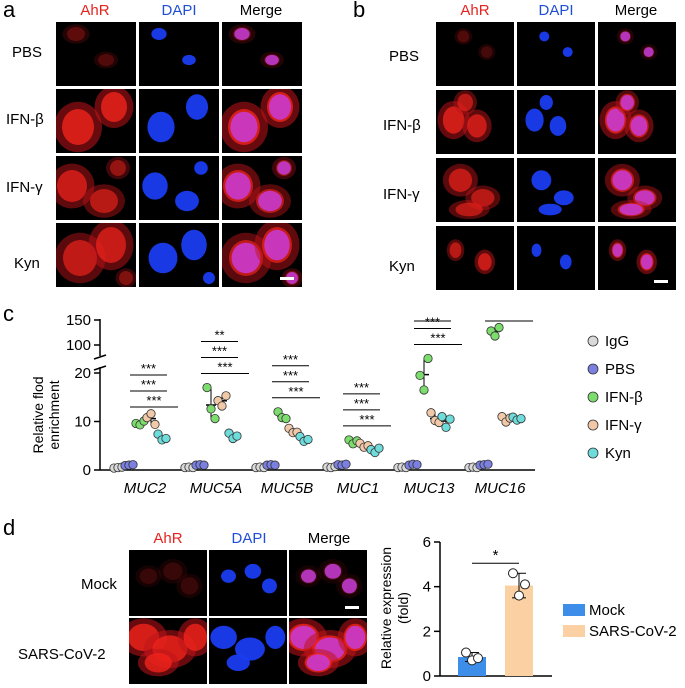 This screenshot has height=688, width=685. I want to click on panel-a-tile-r2-dapi, so click(179, 188).